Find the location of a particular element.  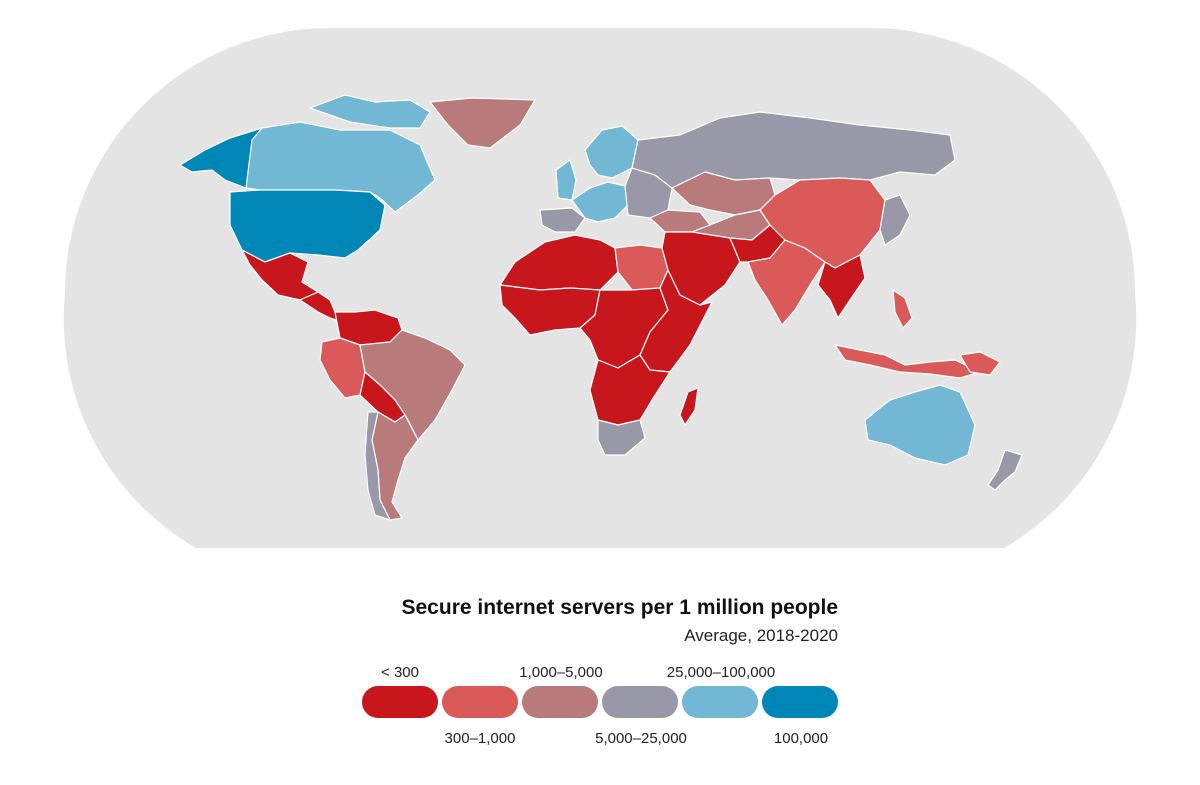

legend-label-25000-100000: 25,000–100,000 is located at coordinates (721, 672).